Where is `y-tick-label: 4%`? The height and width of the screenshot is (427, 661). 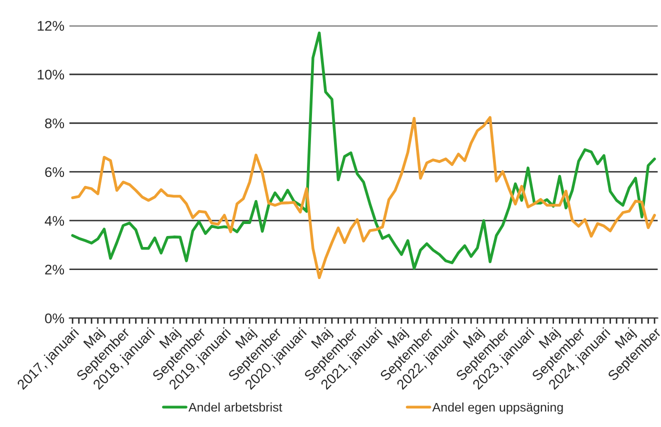 y-tick-label: 4% is located at coordinates (54, 221).